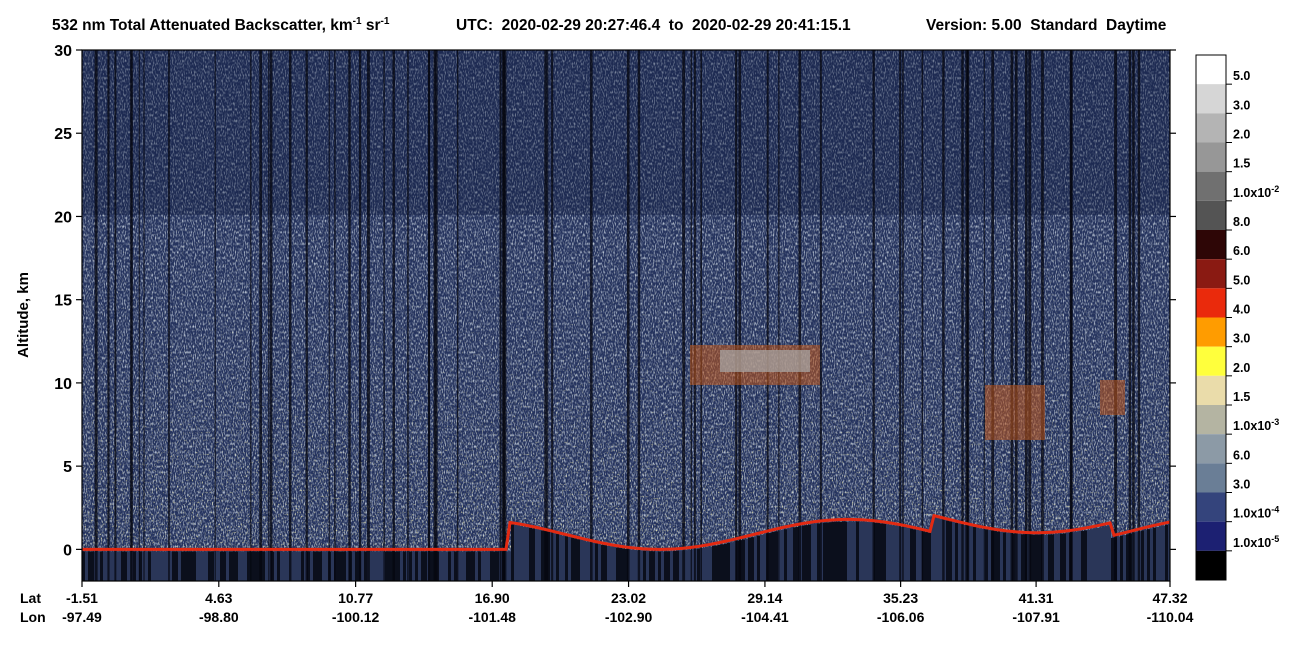 The width and height of the screenshot is (1300, 667). Describe the element at coordinates (629, 617) in the screenshot. I see `lon-tick-label: -102.90` at that location.